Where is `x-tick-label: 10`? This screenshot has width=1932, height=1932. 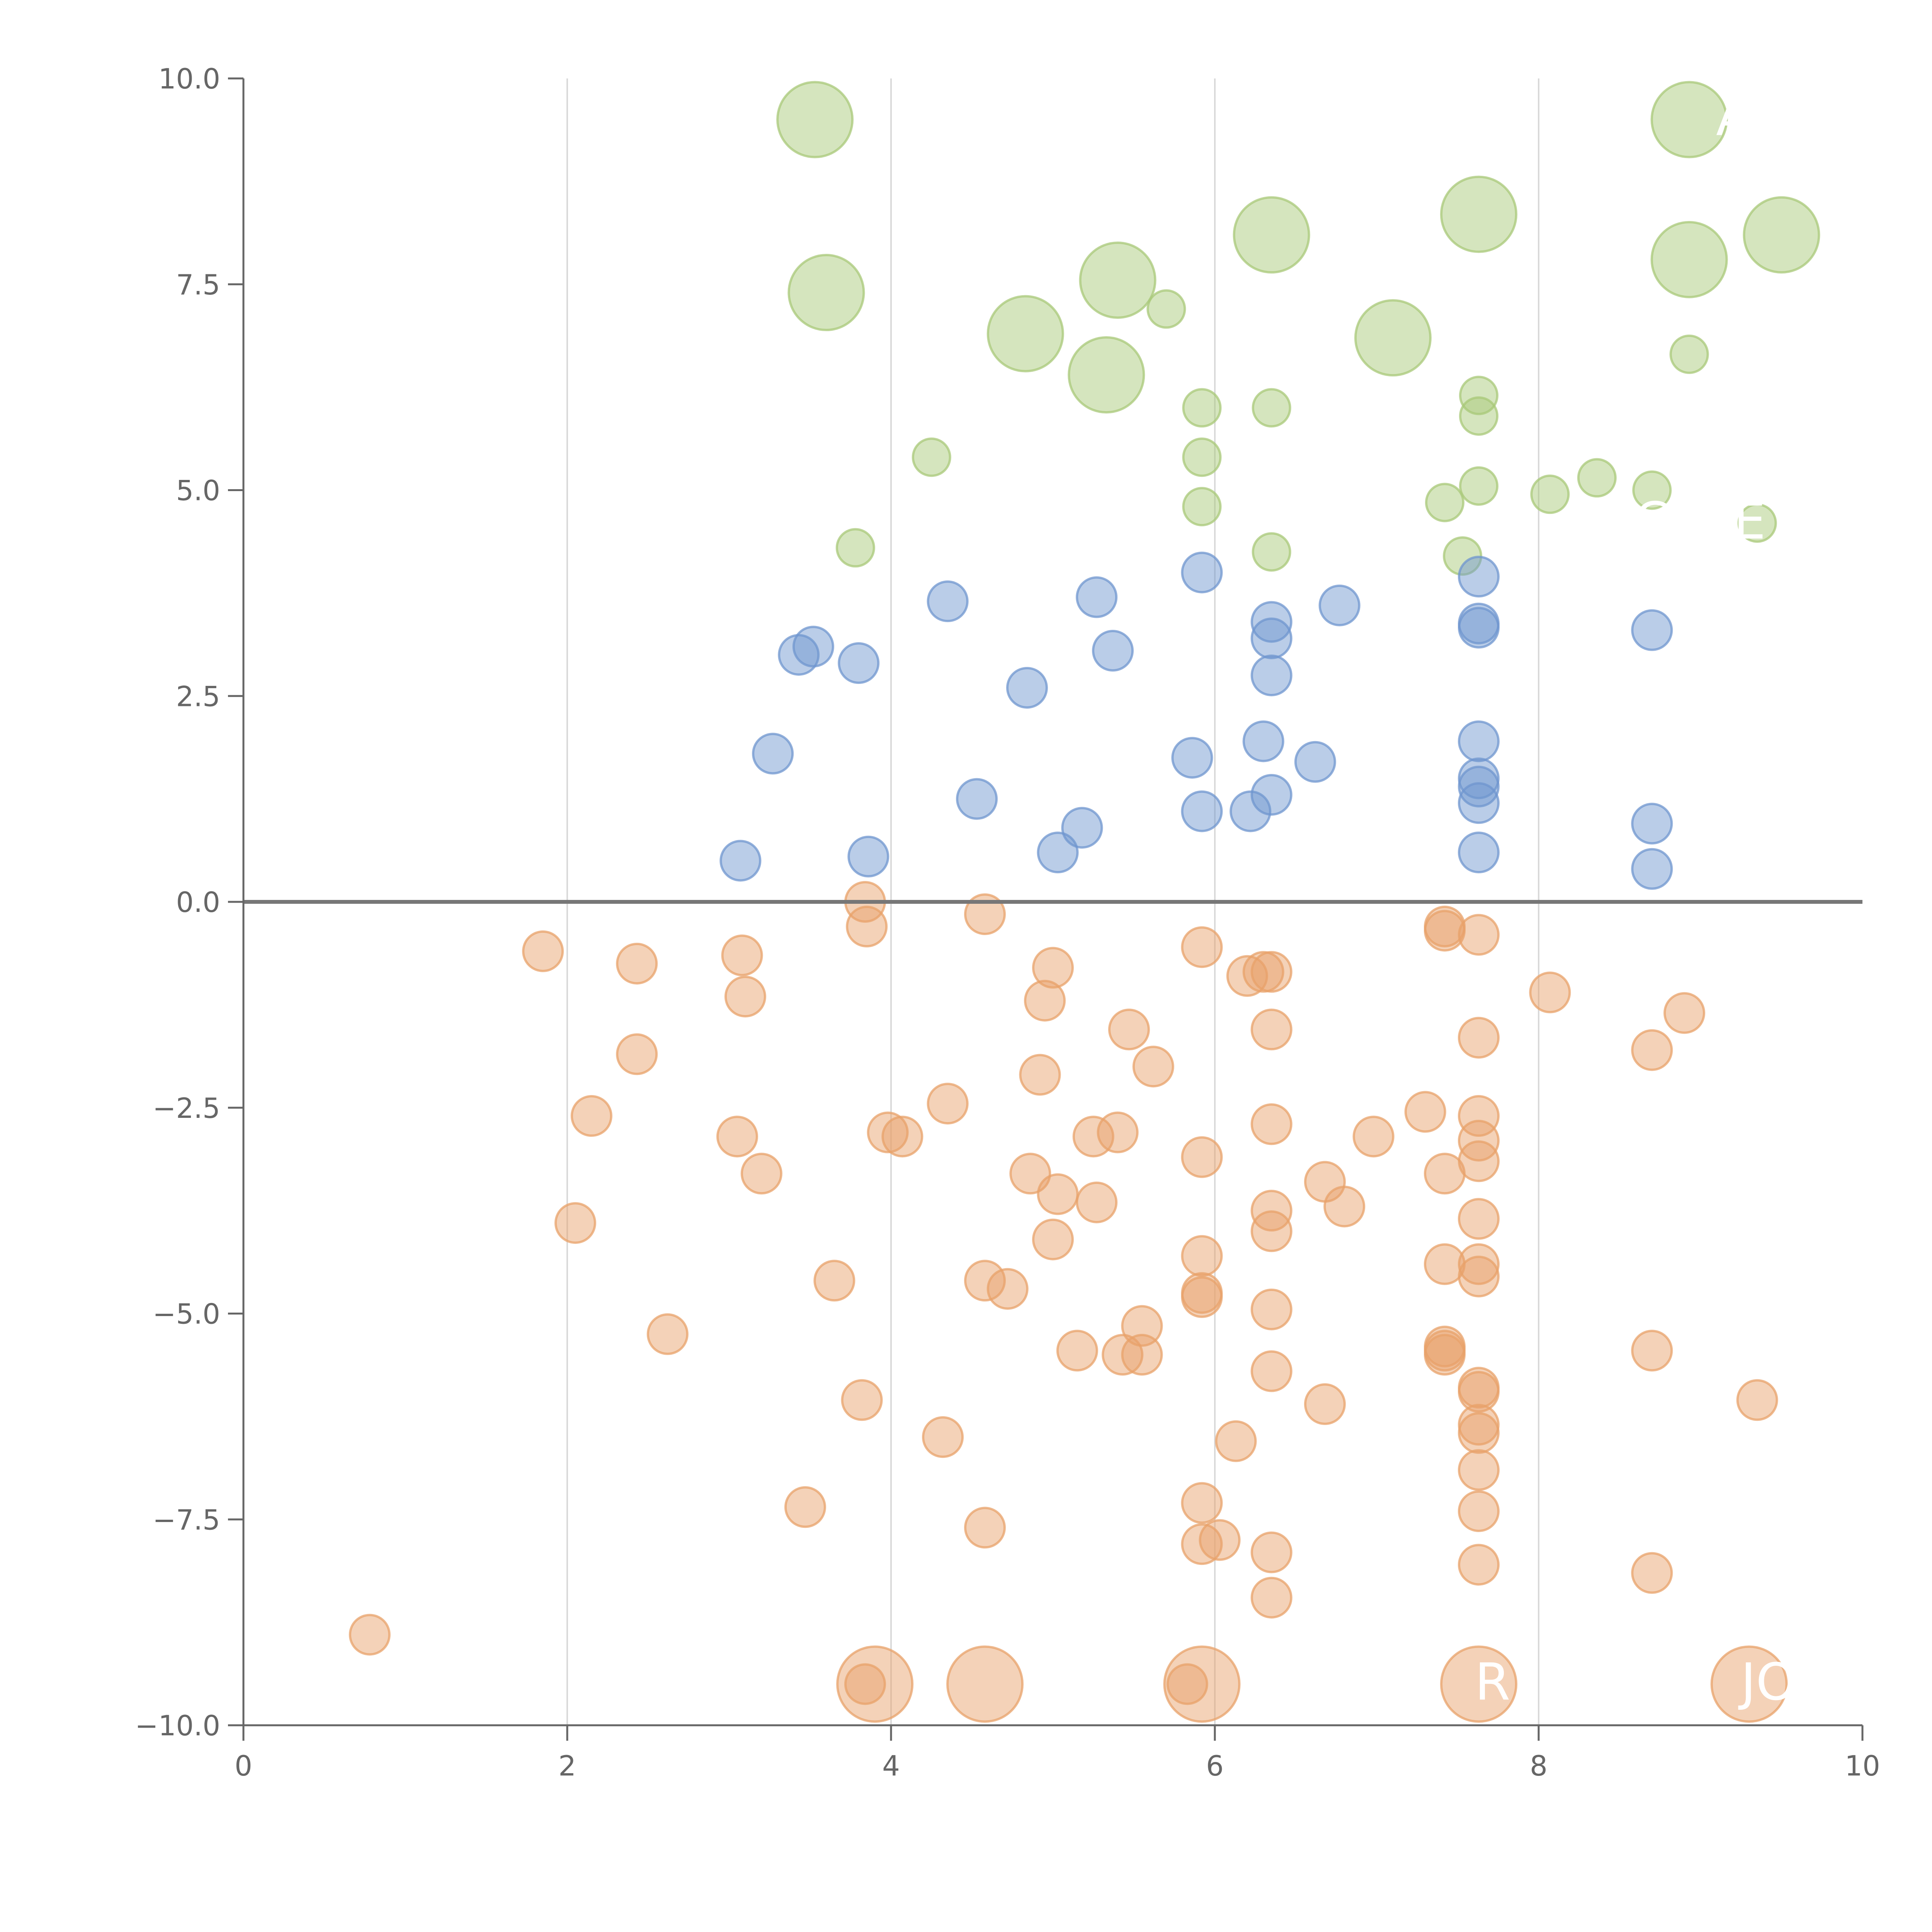 x-tick-label: 10 is located at coordinates (1863, 1766).